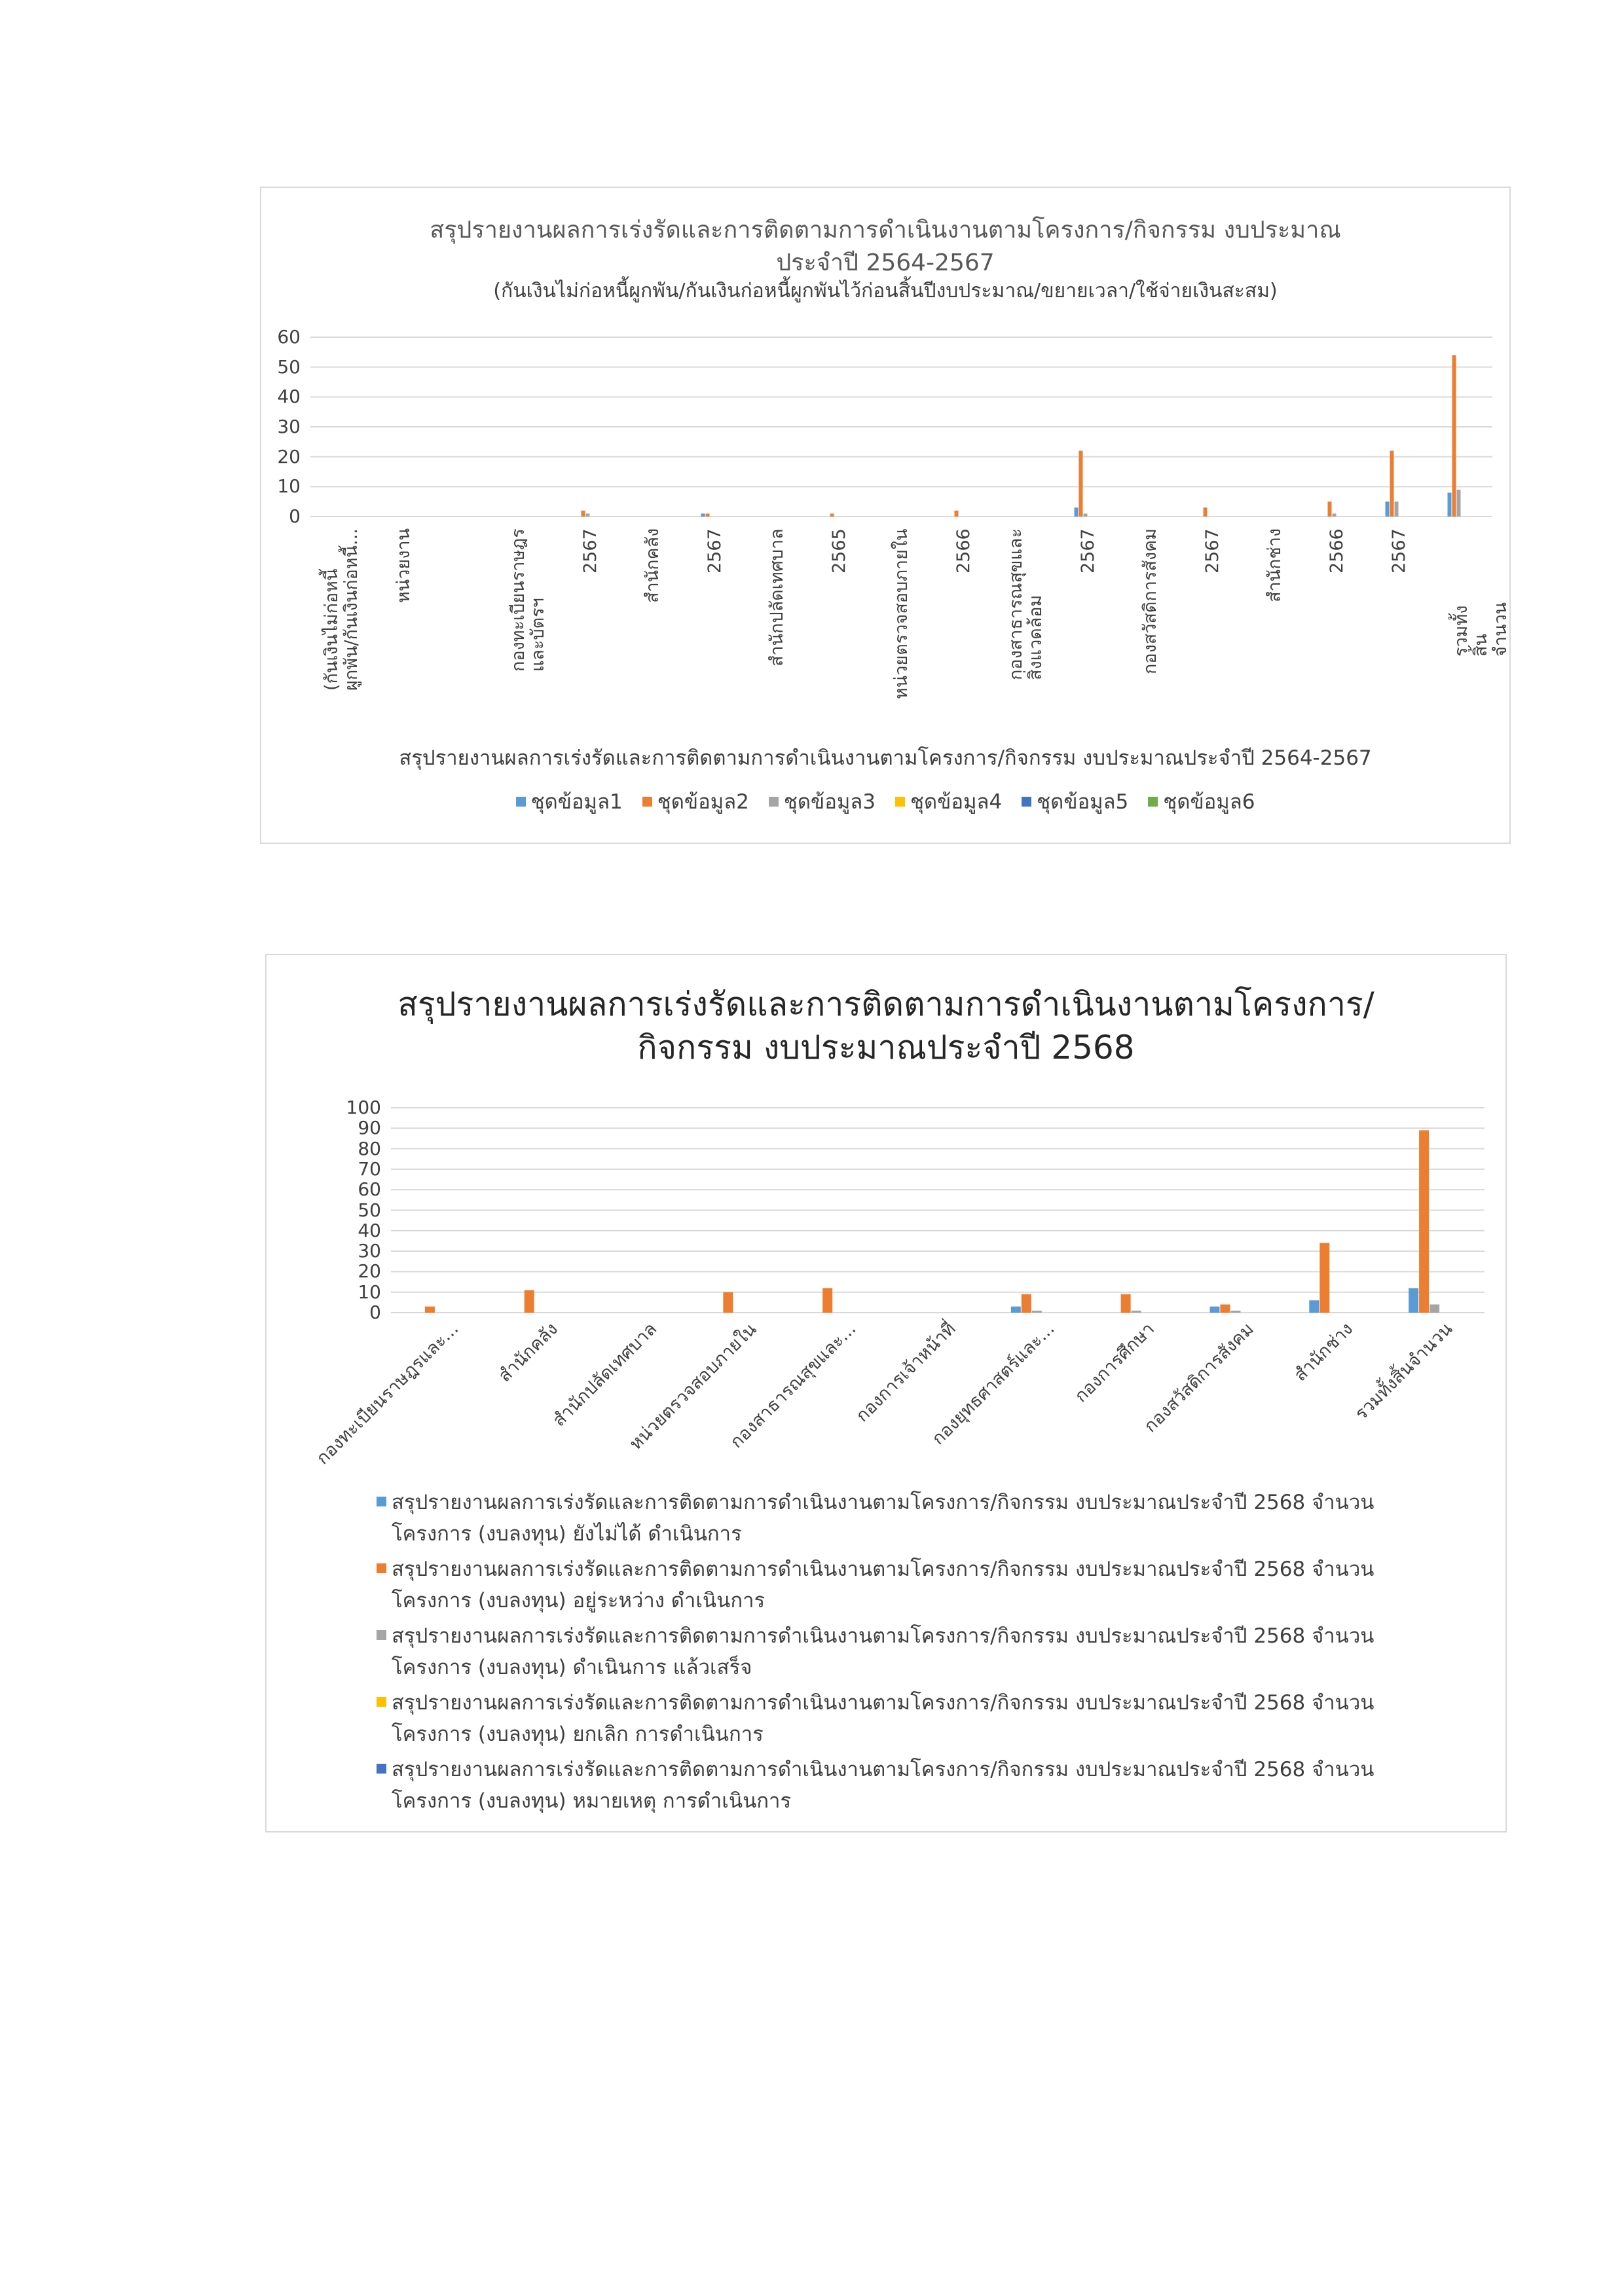  Describe the element at coordinates (1480, 629) in the screenshot. I see `x-tick-label: รวมทั้งสิ้นจำนวน` at that location.